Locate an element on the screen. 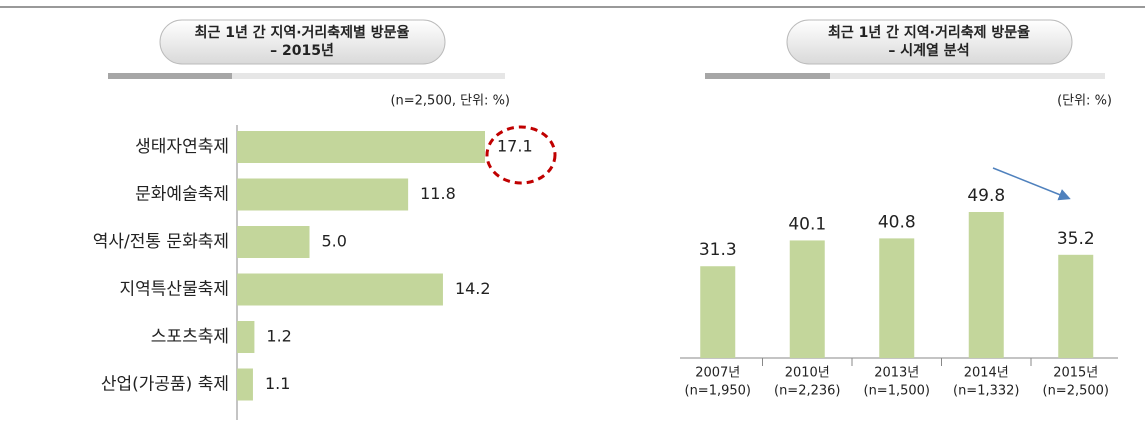 Image resolution: width=1145 pixels, height=429 pixels. sample-size: (n=2,500) is located at coordinates (1076, 391).